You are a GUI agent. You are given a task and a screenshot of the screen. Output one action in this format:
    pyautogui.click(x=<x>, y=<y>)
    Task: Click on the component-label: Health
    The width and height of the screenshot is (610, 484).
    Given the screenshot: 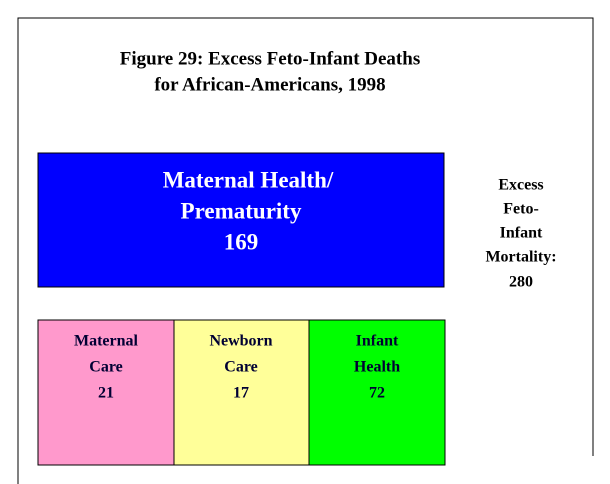 What is the action you would take?
    pyautogui.click(x=377, y=367)
    